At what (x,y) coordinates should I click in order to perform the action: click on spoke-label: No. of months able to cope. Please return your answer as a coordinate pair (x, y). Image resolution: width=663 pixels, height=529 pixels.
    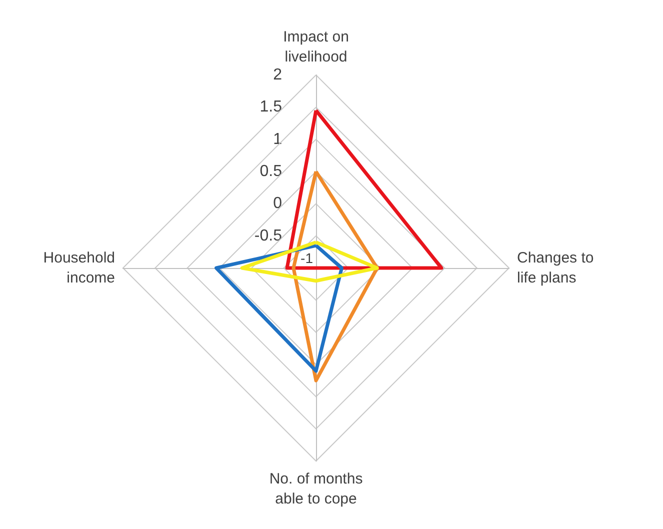
    Looking at the image, I should click on (316, 489).